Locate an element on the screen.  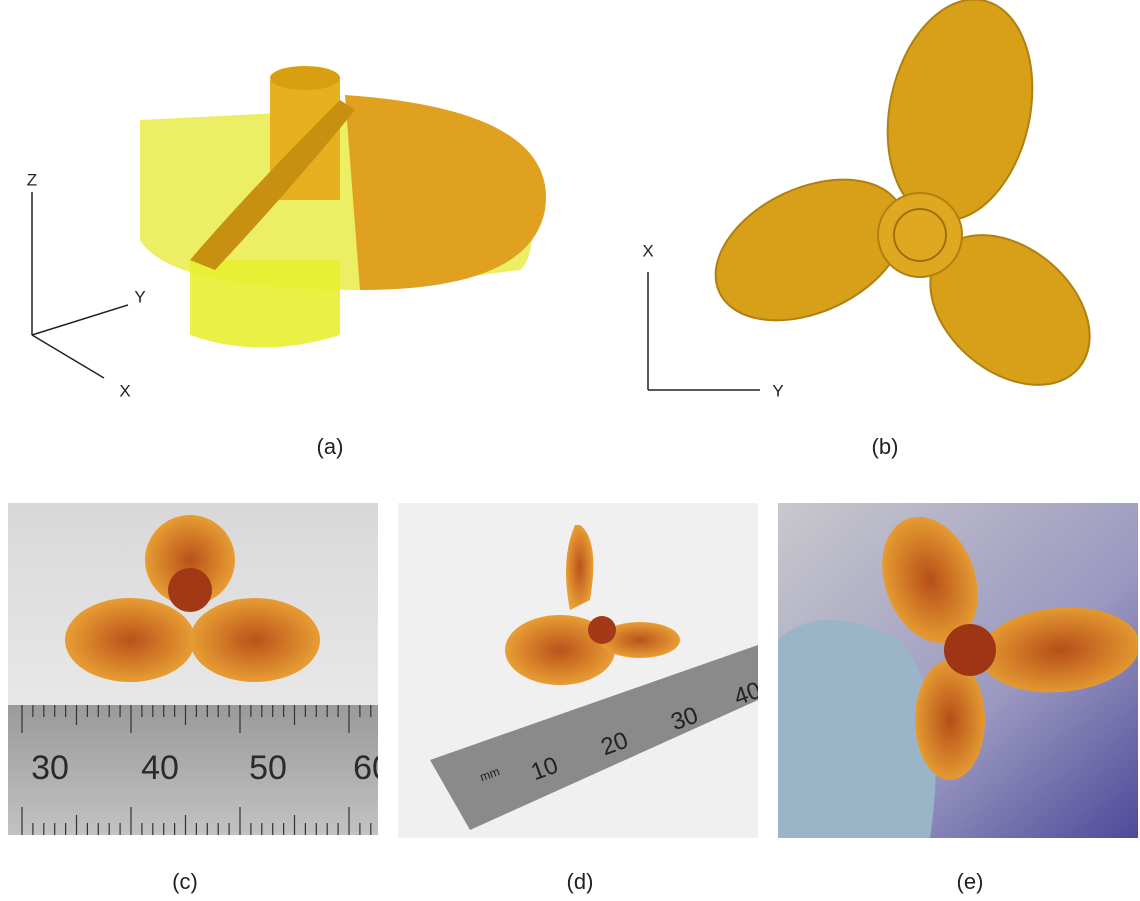
ruler-label: 40 is located at coordinates (160, 768).